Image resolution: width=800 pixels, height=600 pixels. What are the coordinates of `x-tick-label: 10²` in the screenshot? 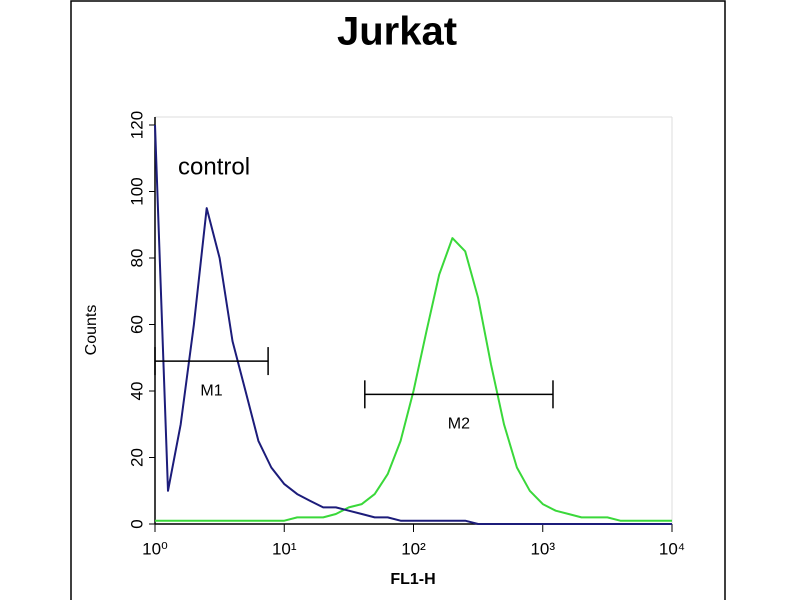 It's located at (413, 548).